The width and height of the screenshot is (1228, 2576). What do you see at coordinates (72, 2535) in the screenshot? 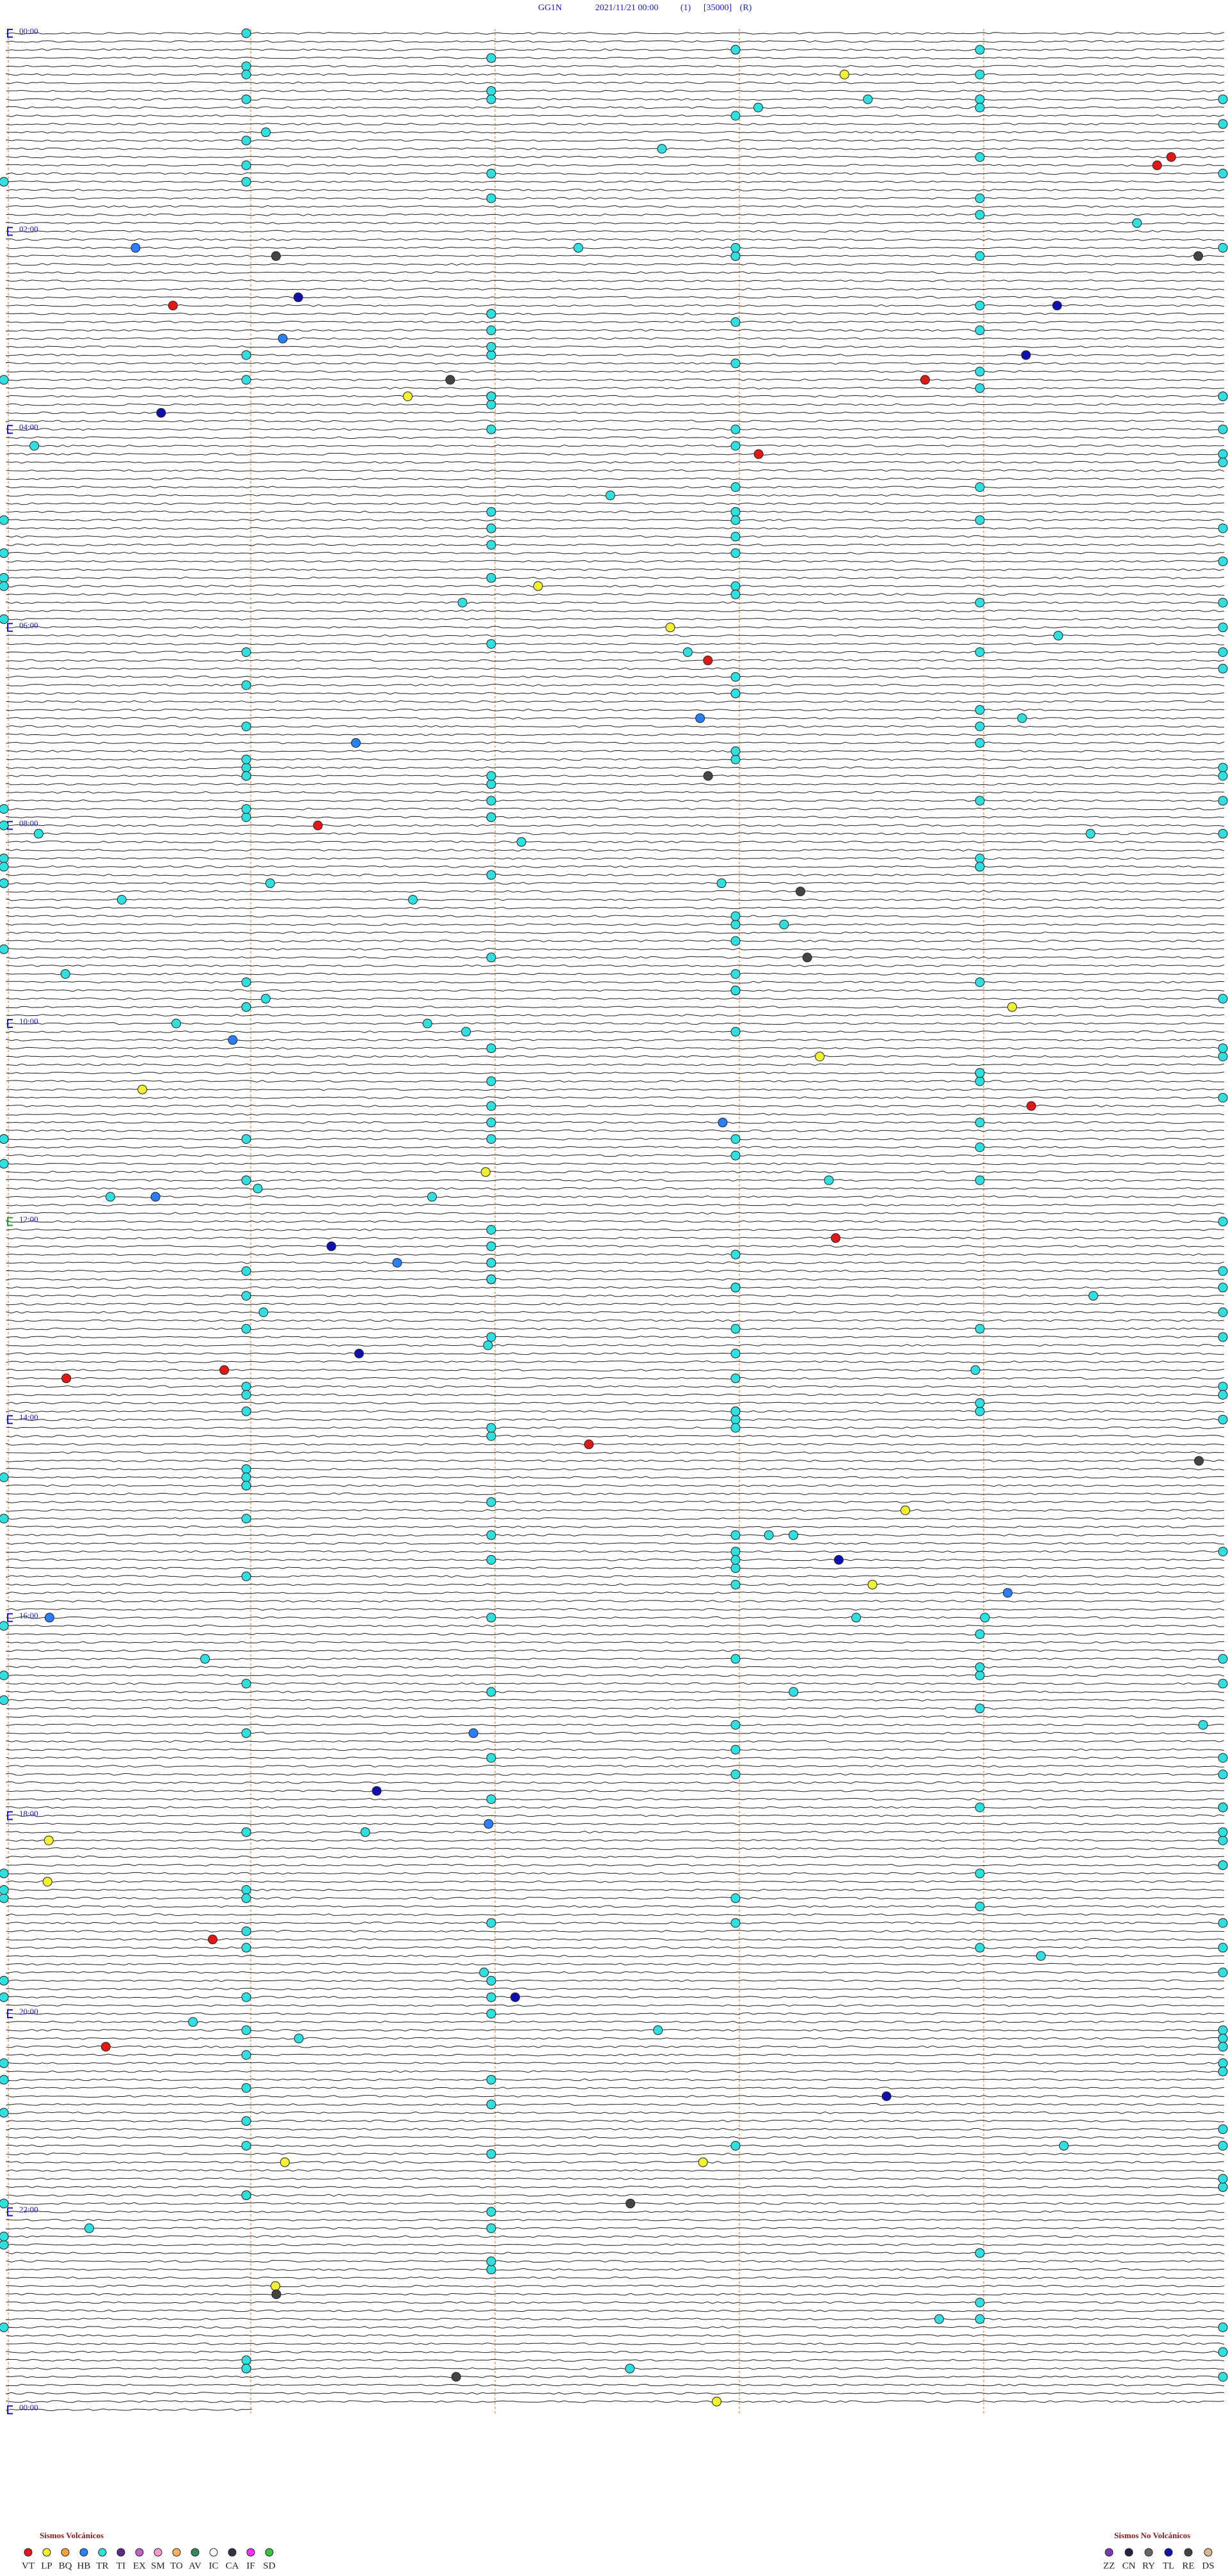
I see `legend-title: Sismos Volcánicos` at bounding box center [72, 2535].